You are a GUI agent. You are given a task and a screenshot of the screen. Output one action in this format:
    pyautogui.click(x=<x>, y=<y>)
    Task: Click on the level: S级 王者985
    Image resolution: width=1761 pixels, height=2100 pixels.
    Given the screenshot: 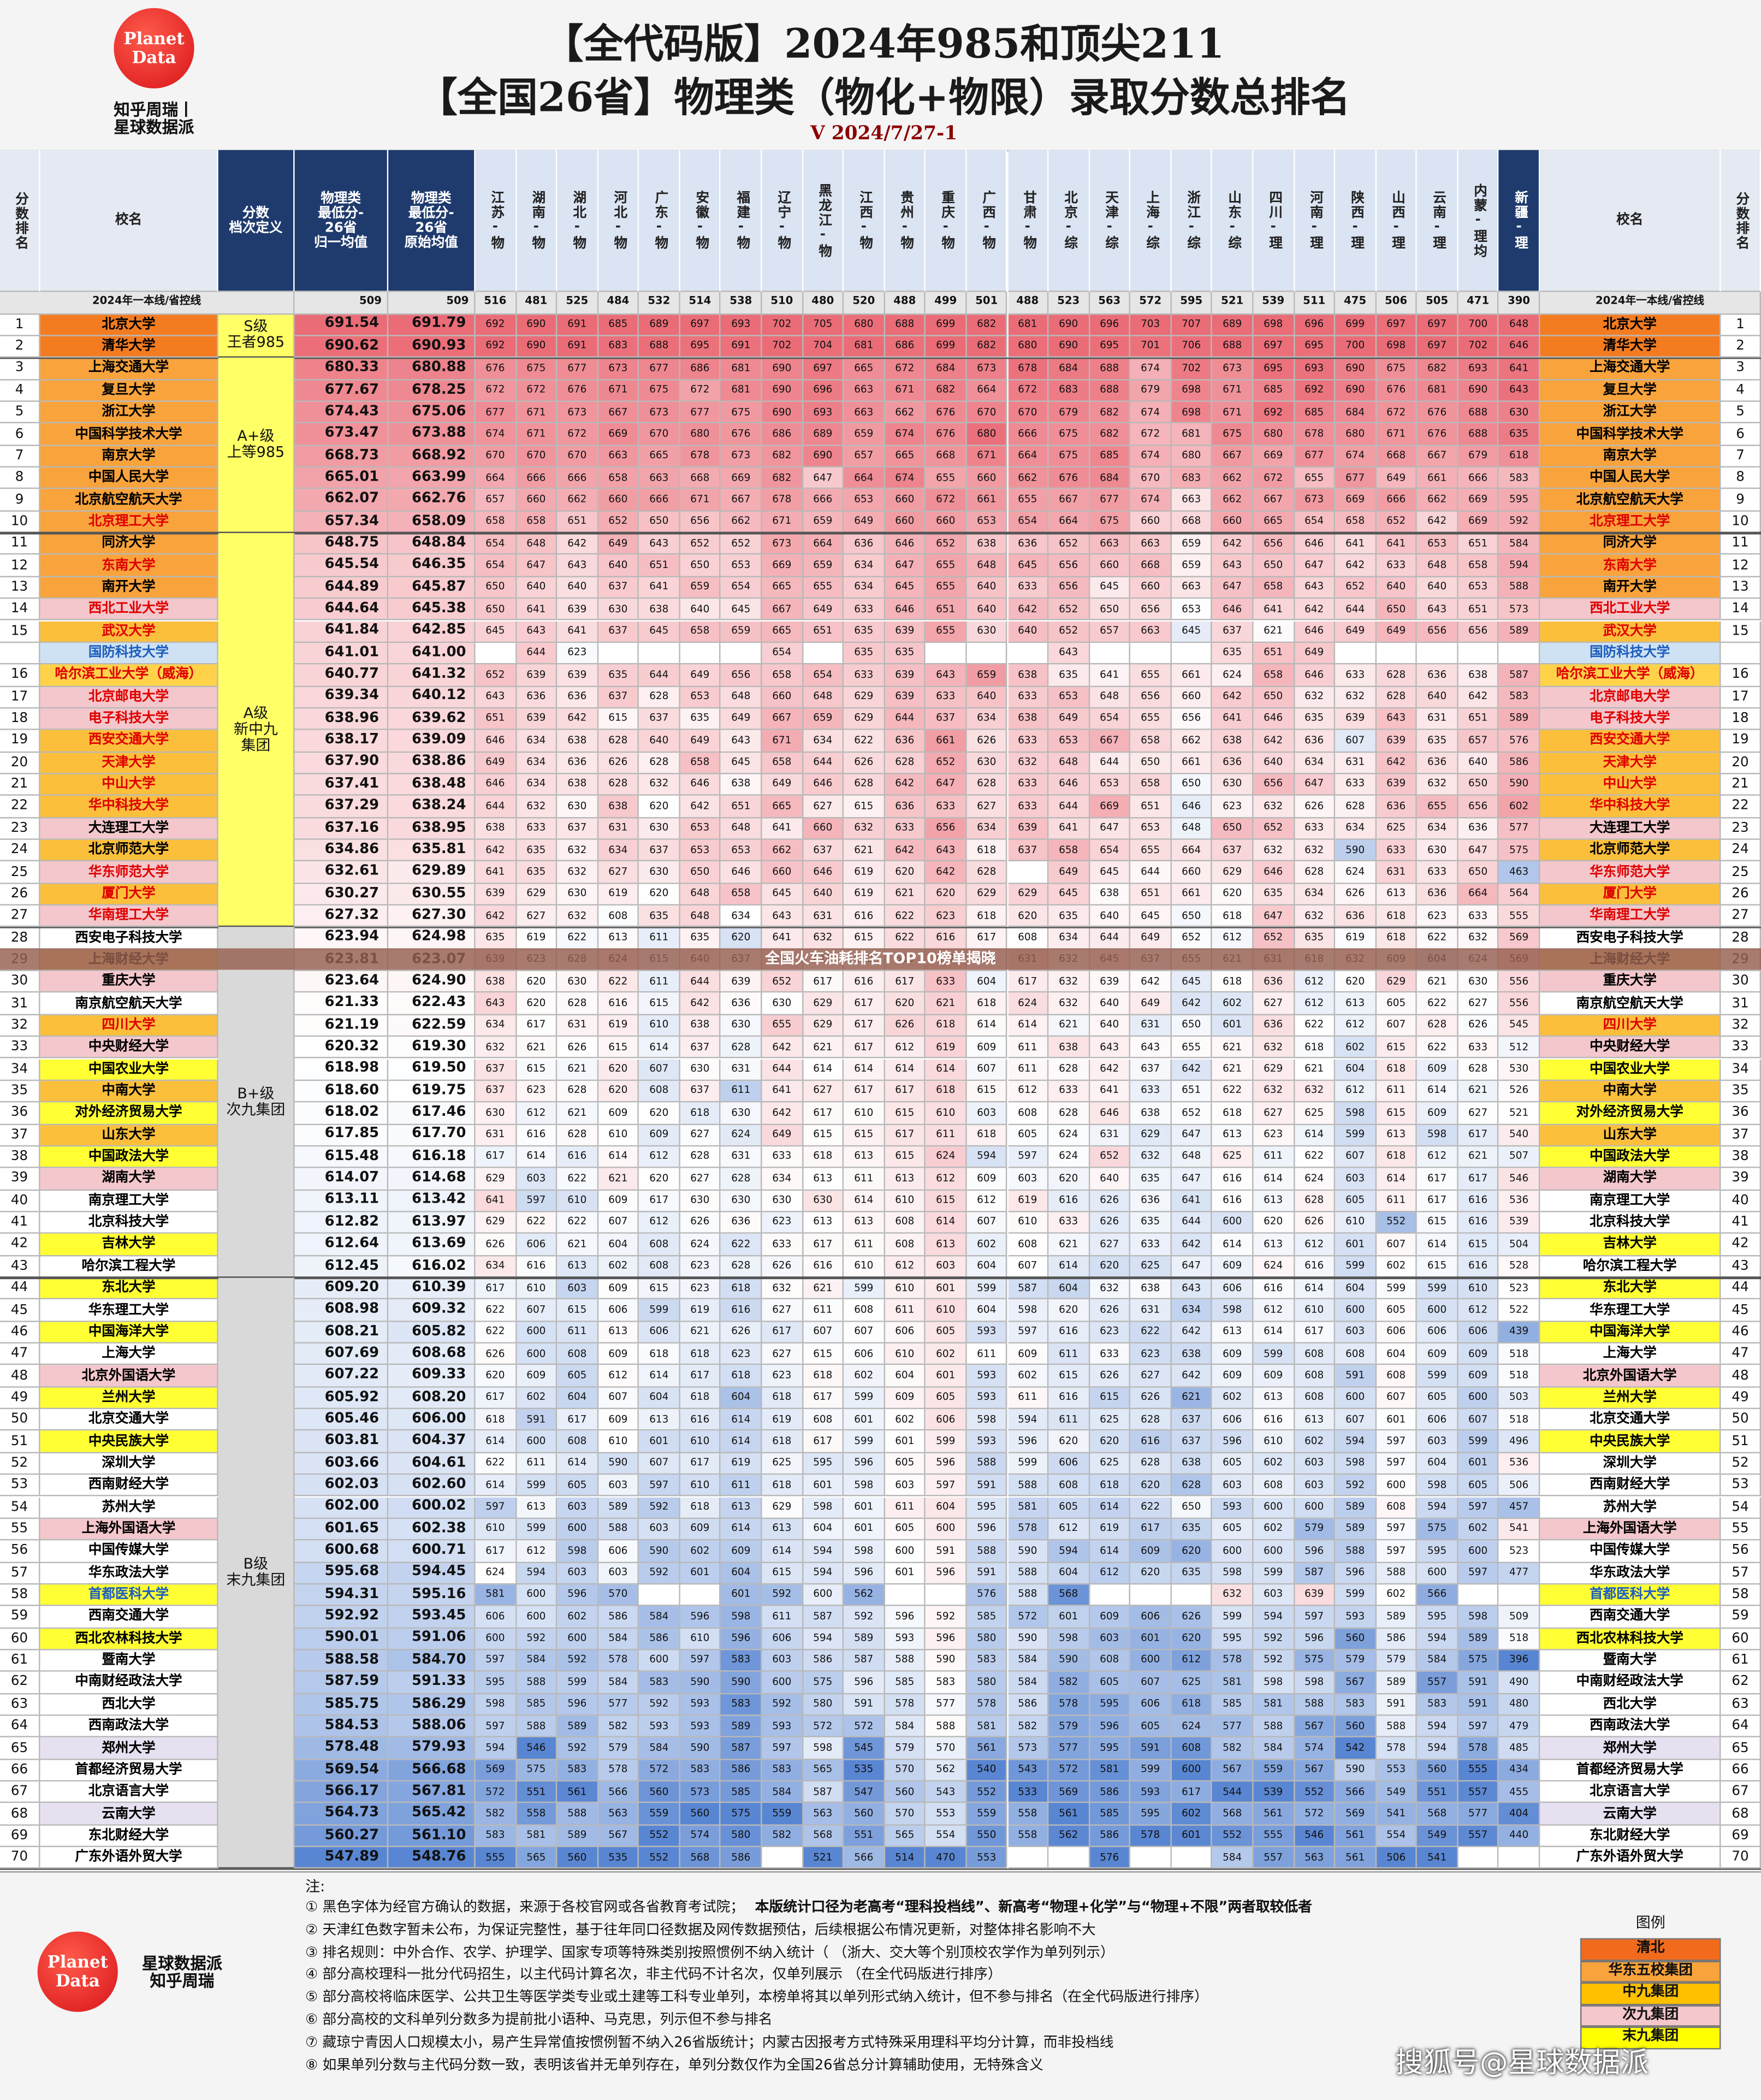 What is the action you would take?
    pyautogui.click(x=256, y=336)
    